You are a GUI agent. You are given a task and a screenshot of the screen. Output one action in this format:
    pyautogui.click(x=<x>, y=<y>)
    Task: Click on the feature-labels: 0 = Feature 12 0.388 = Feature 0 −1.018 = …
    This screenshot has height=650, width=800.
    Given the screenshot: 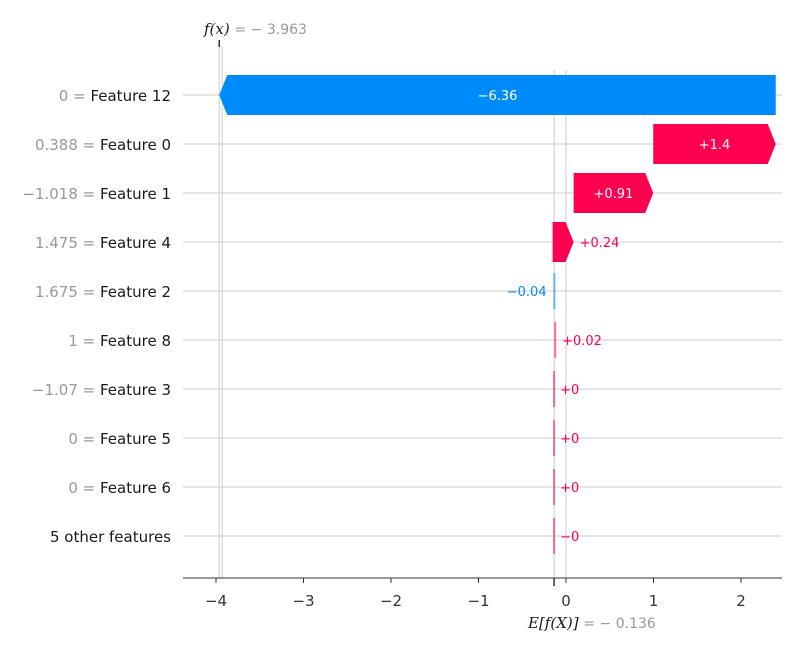 What is the action you would take?
    pyautogui.click(x=96, y=316)
    